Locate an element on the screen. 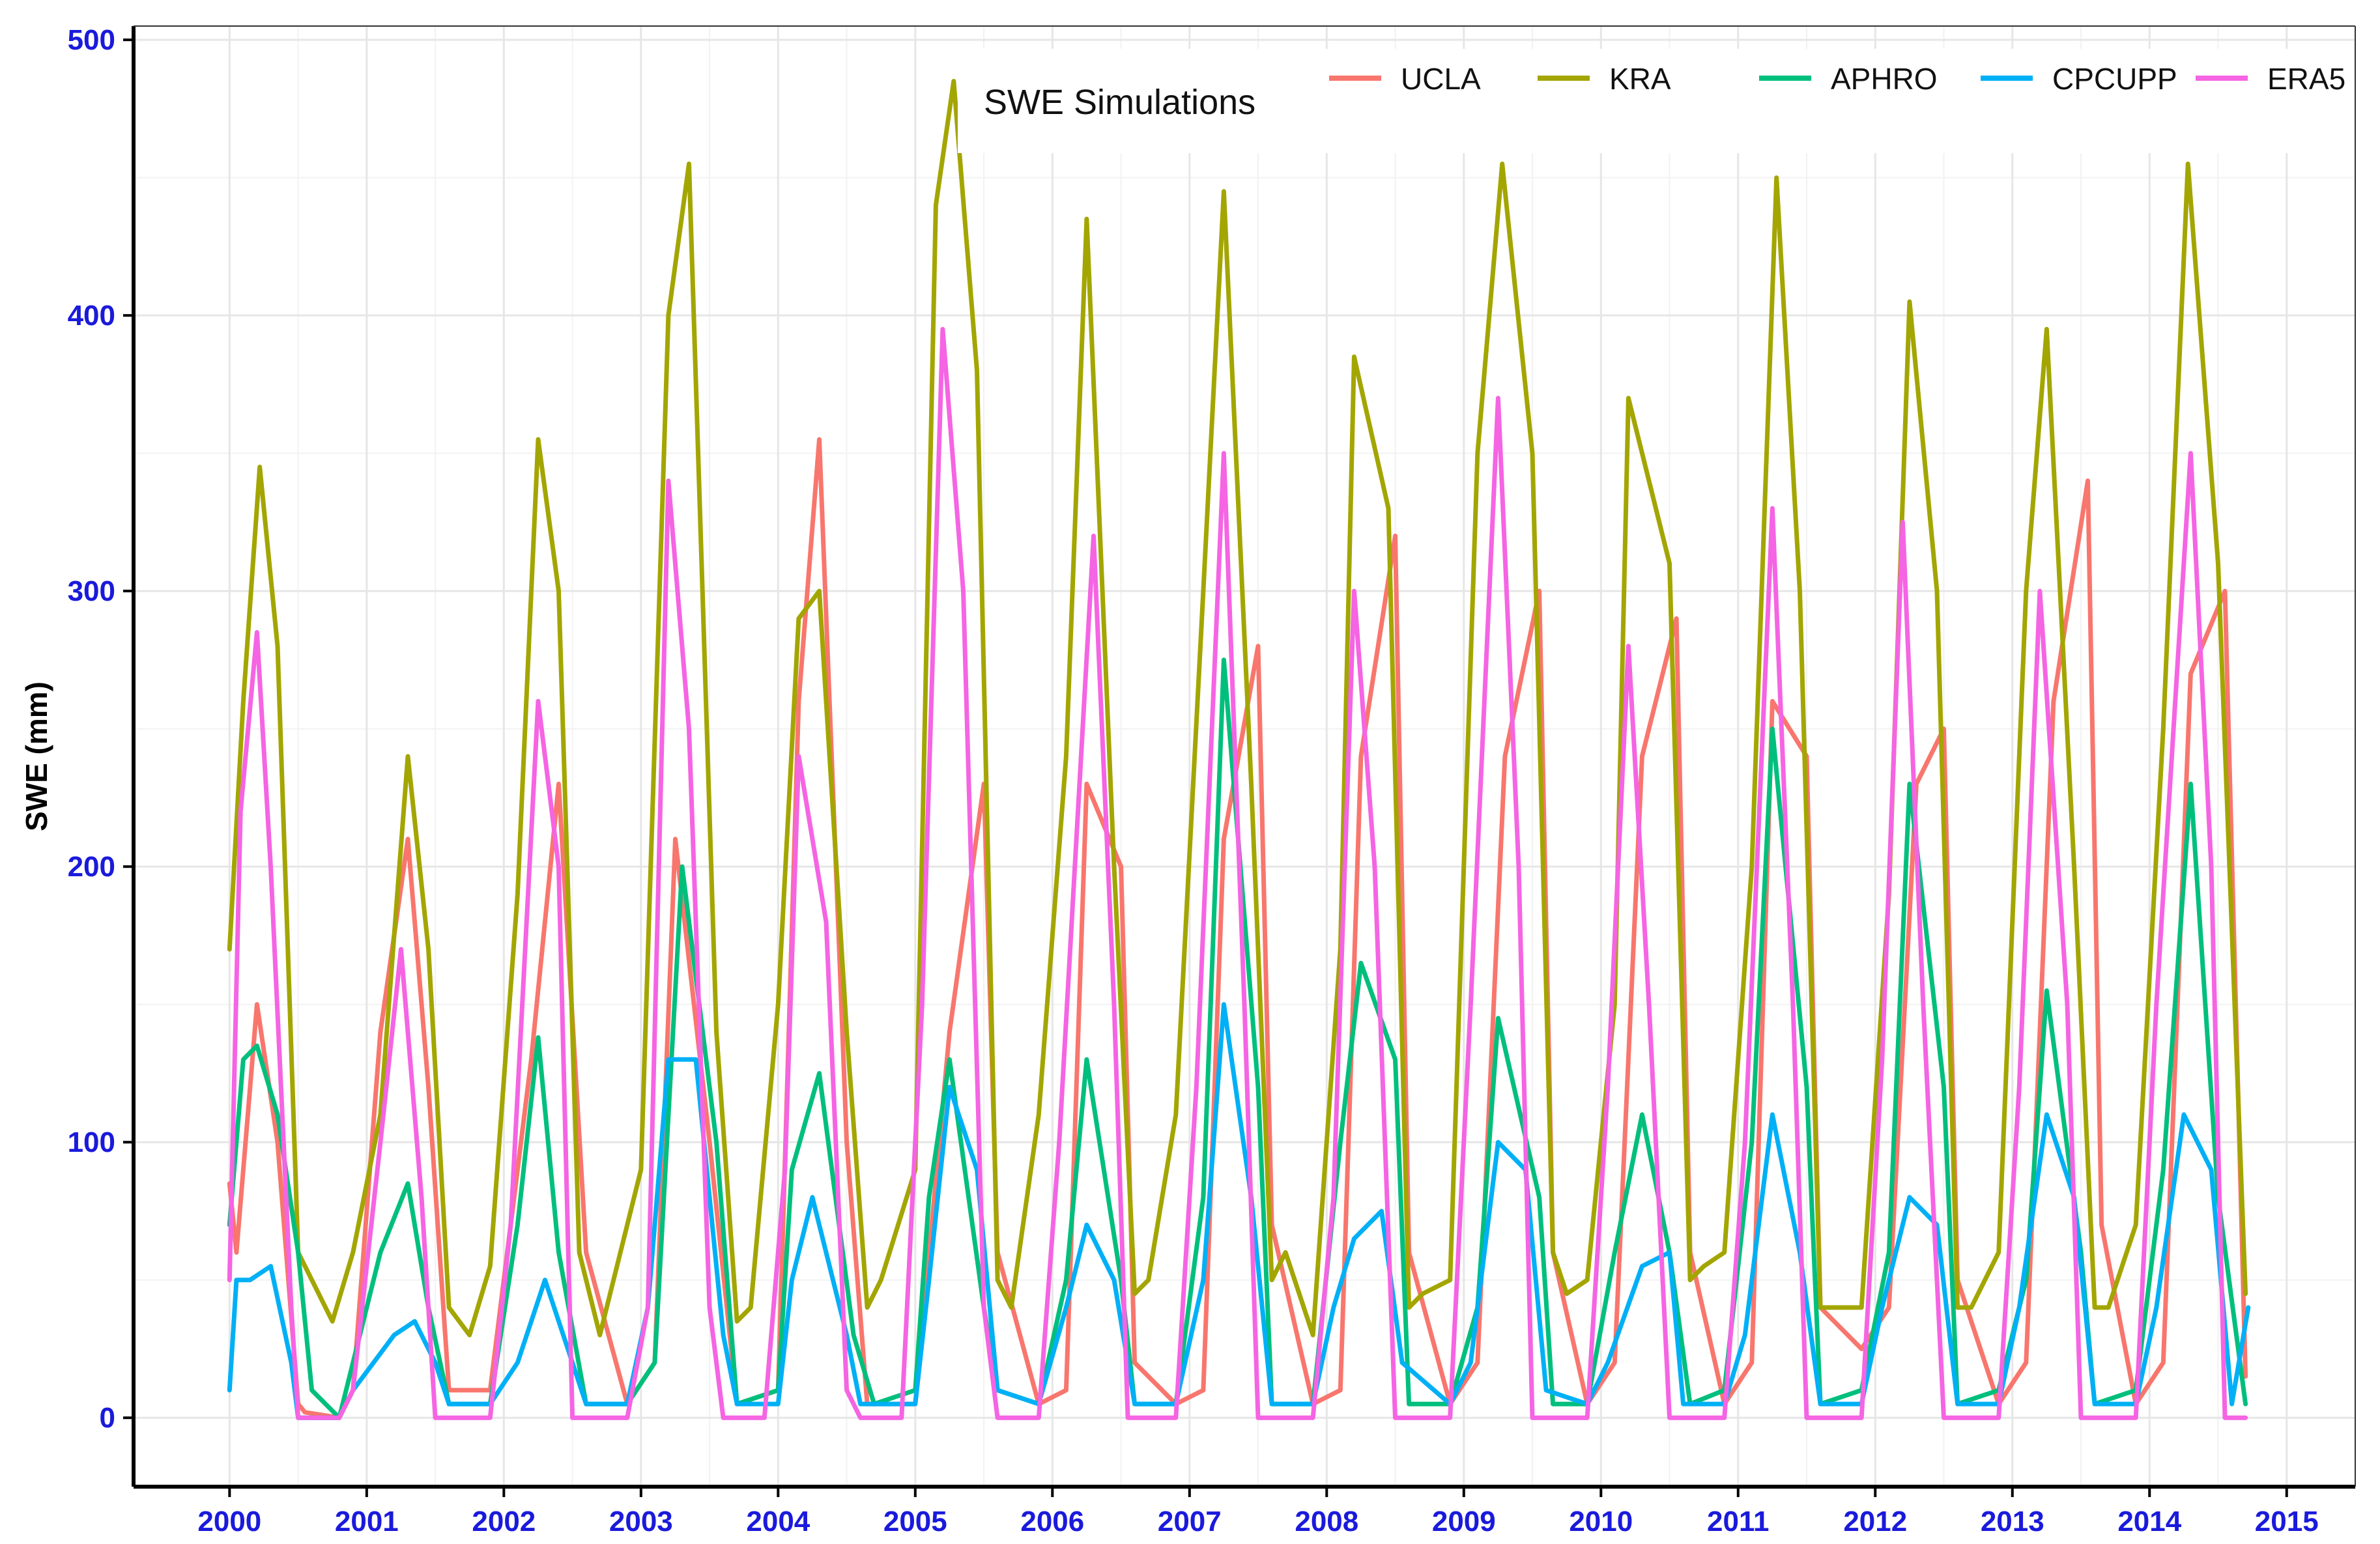  legend-label-ucla: UCLA is located at coordinates (1441, 79).